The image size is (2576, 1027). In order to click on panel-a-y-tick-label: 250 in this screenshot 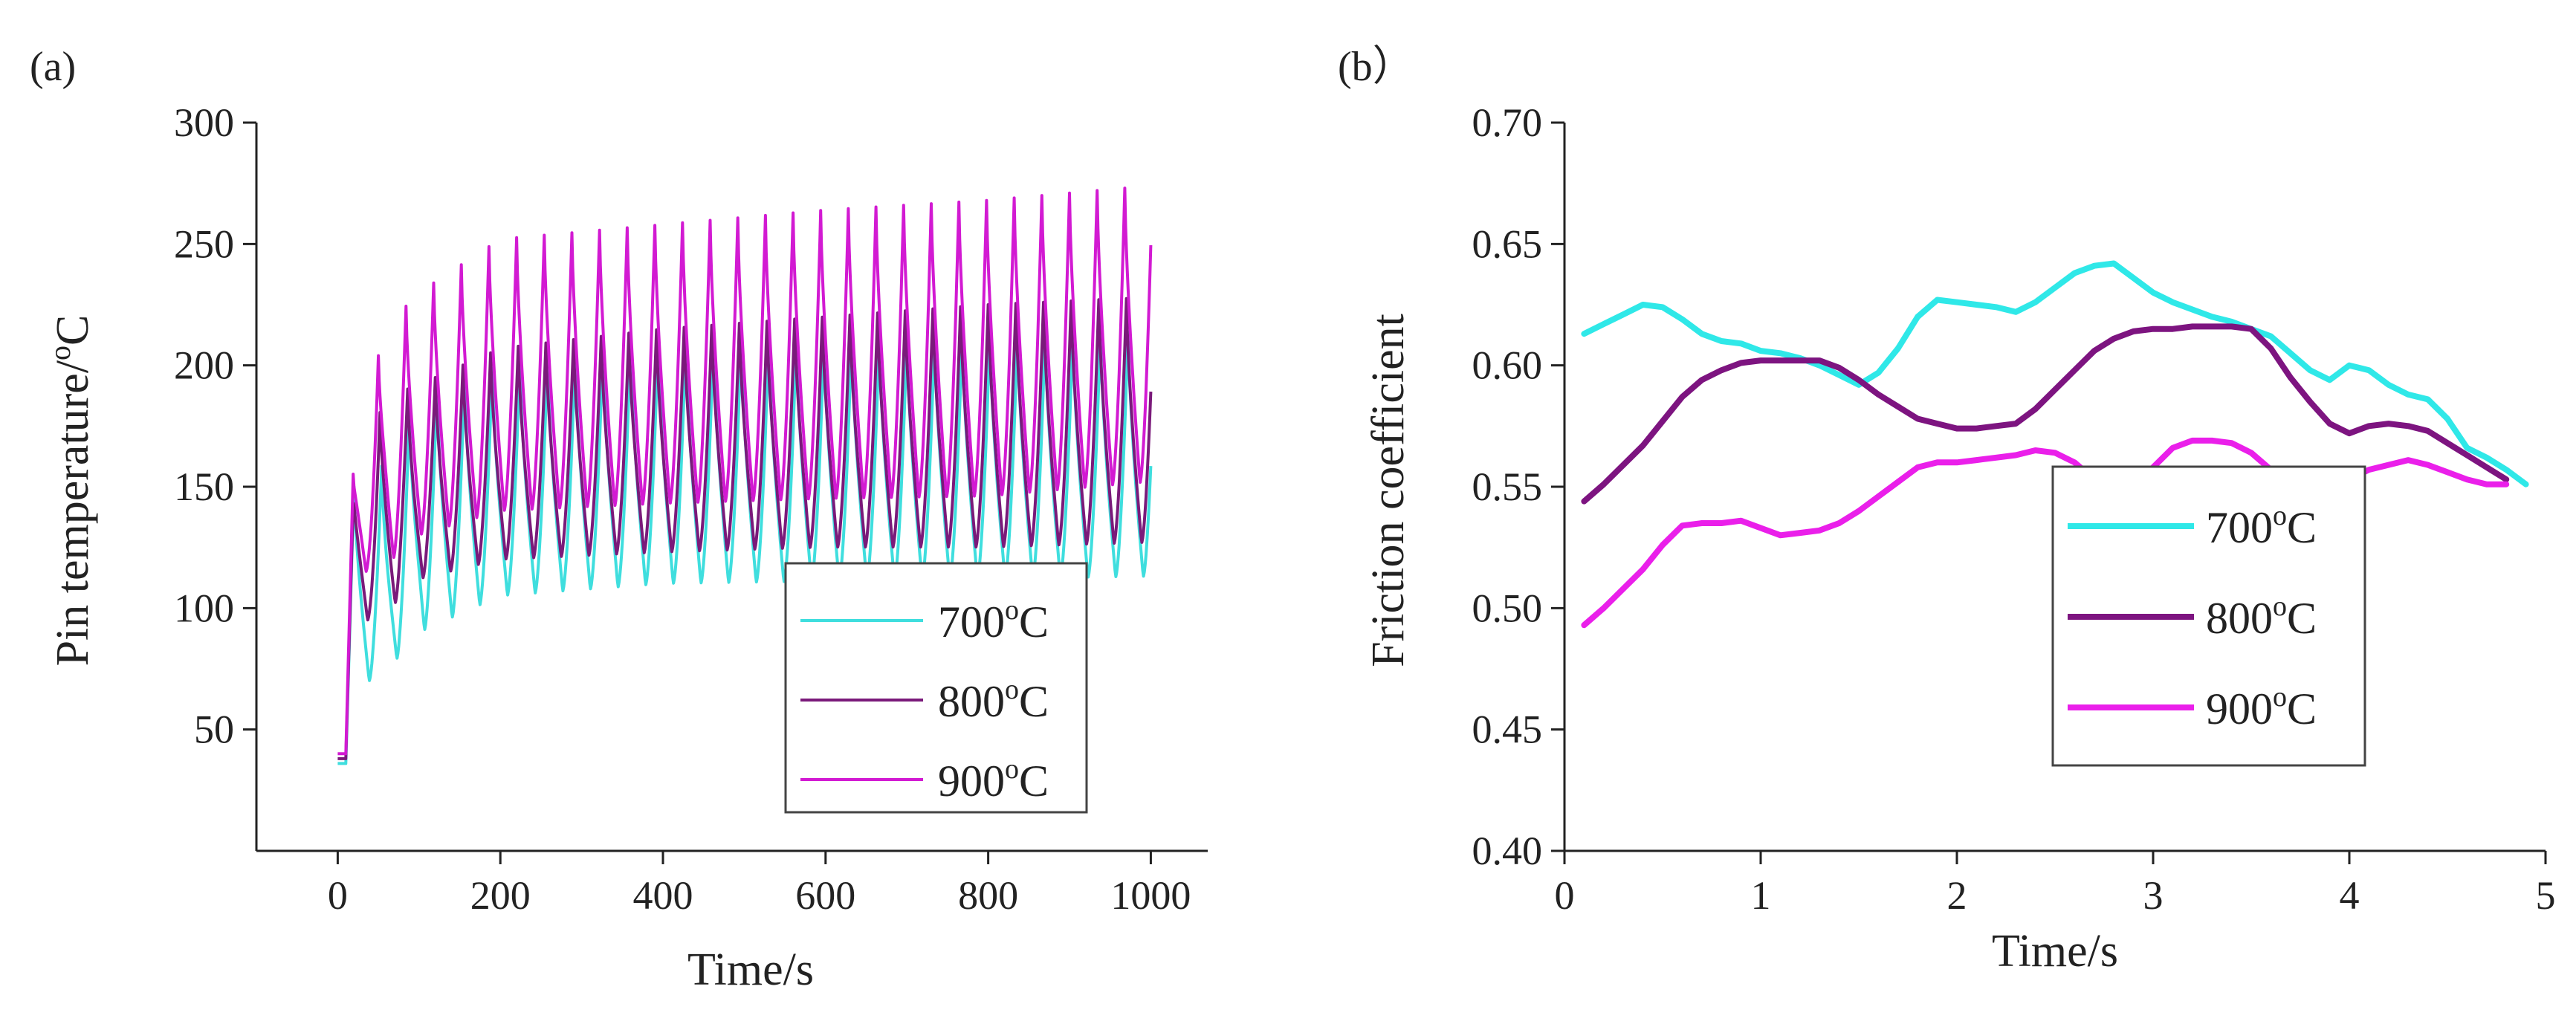, I will do `click(204, 243)`.